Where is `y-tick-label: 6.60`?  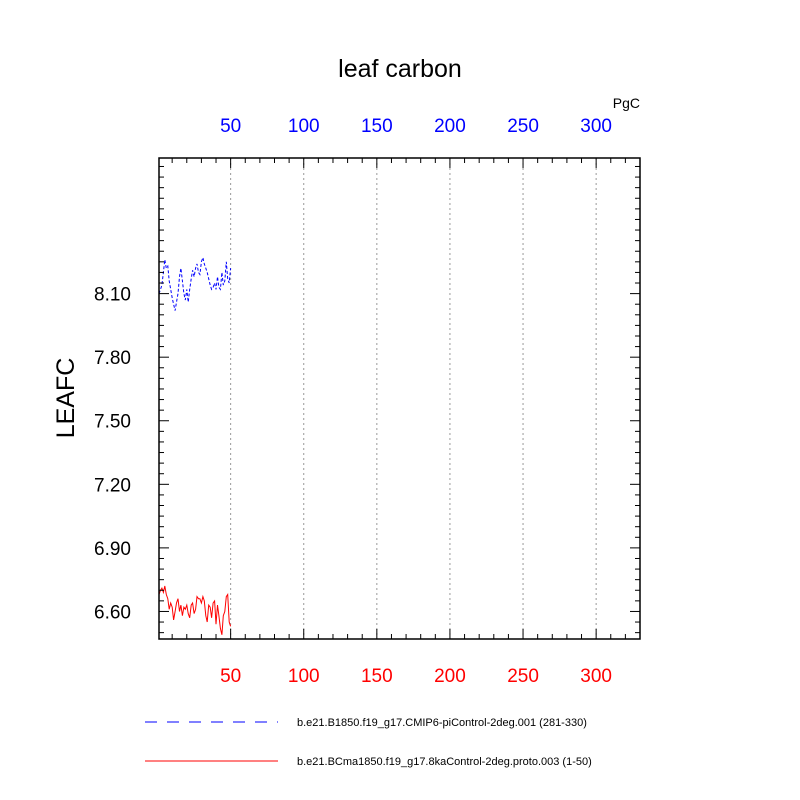 y-tick-label: 6.60 is located at coordinates (112, 612).